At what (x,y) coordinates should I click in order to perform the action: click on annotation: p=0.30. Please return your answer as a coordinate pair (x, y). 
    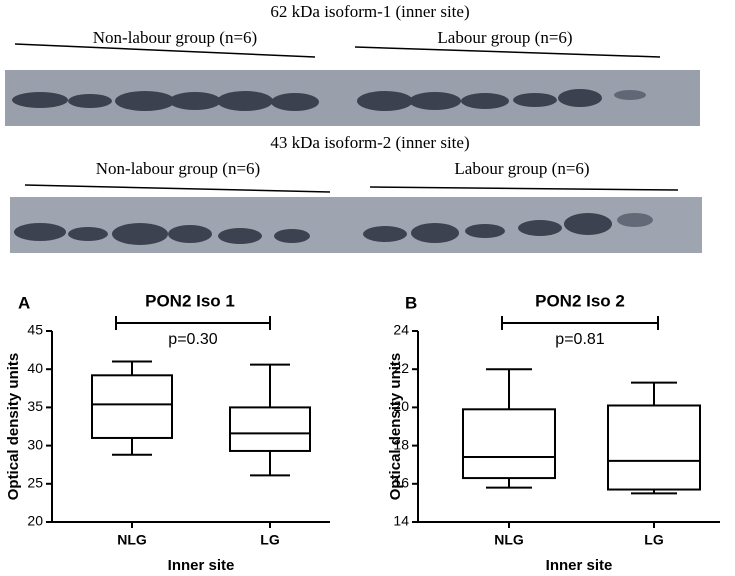
    Looking at the image, I should click on (192, 339).